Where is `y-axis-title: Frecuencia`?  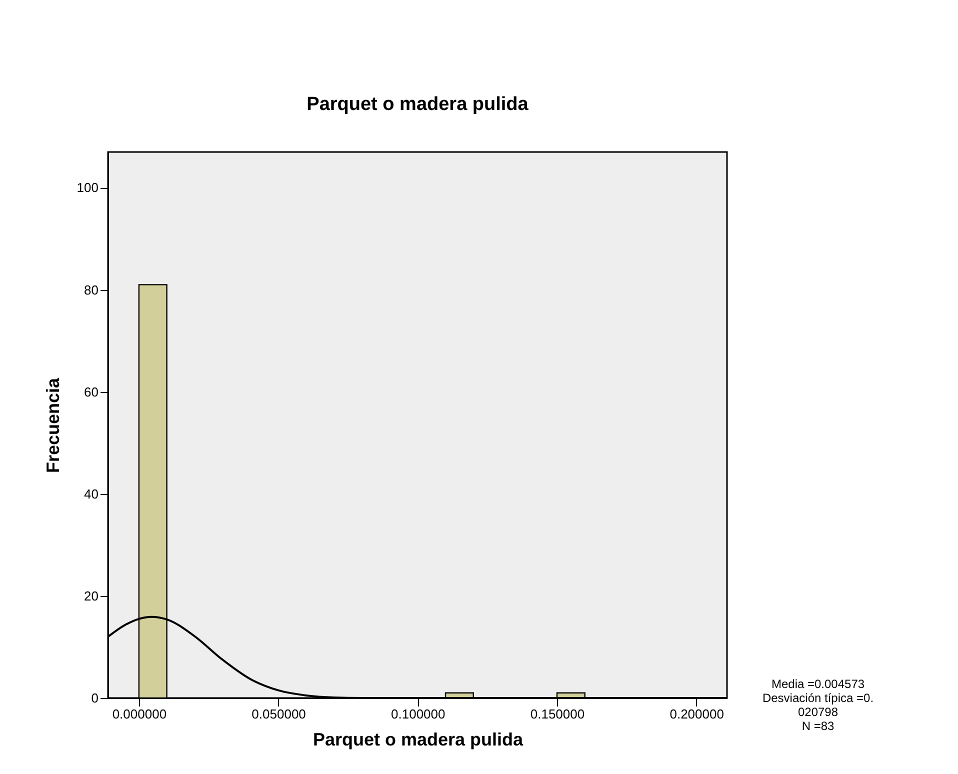
y-axis-title: Frecuencia is located at coordinates (52, 425).